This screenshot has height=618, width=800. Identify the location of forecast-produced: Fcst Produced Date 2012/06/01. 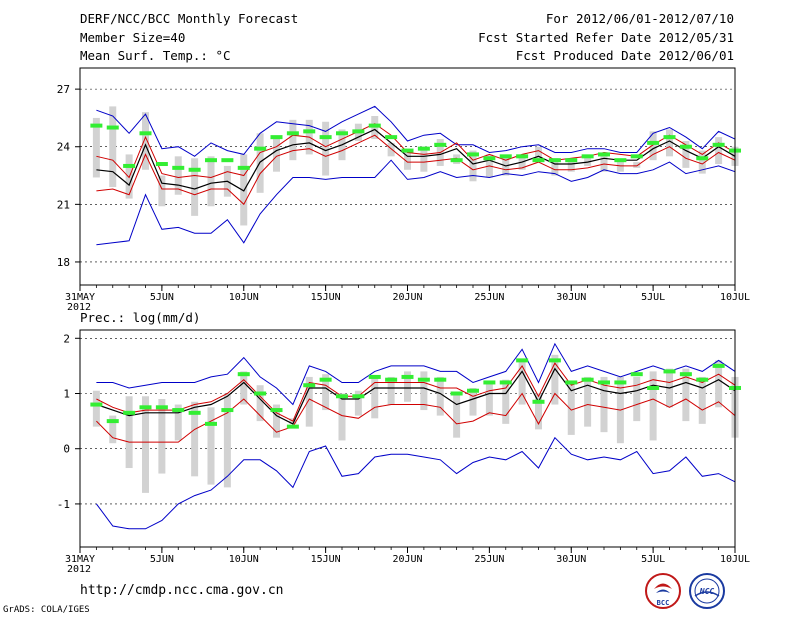
(624, 55).